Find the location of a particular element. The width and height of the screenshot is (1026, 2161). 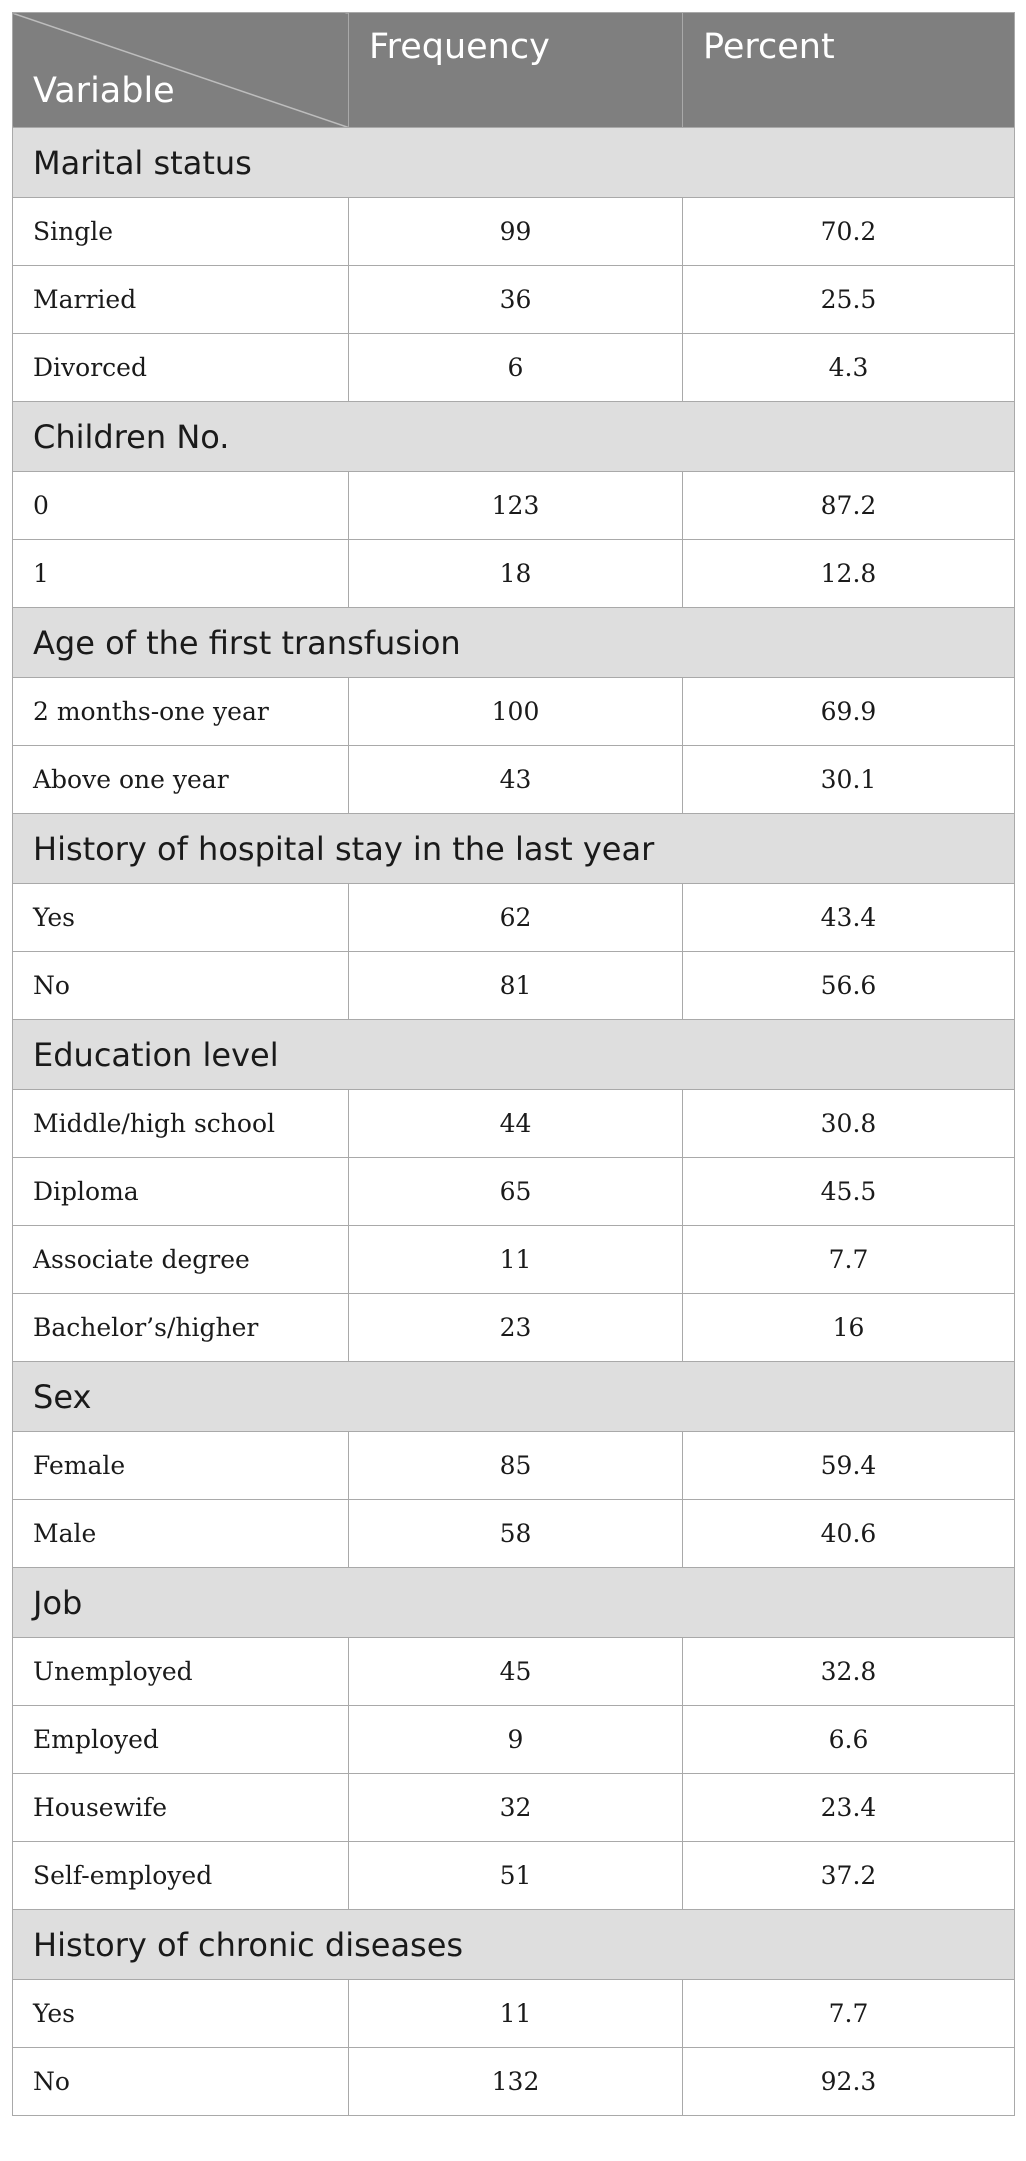

table-row: No 132 92.3 is located at coordinates (513, 2081).